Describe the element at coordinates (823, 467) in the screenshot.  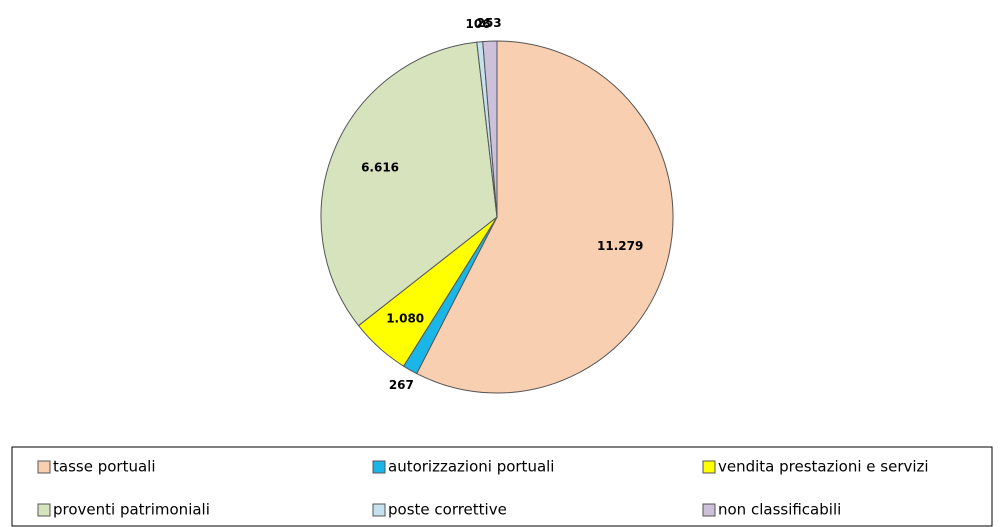
I see `legend-label: vendita prestazioni e servizi` at that location.